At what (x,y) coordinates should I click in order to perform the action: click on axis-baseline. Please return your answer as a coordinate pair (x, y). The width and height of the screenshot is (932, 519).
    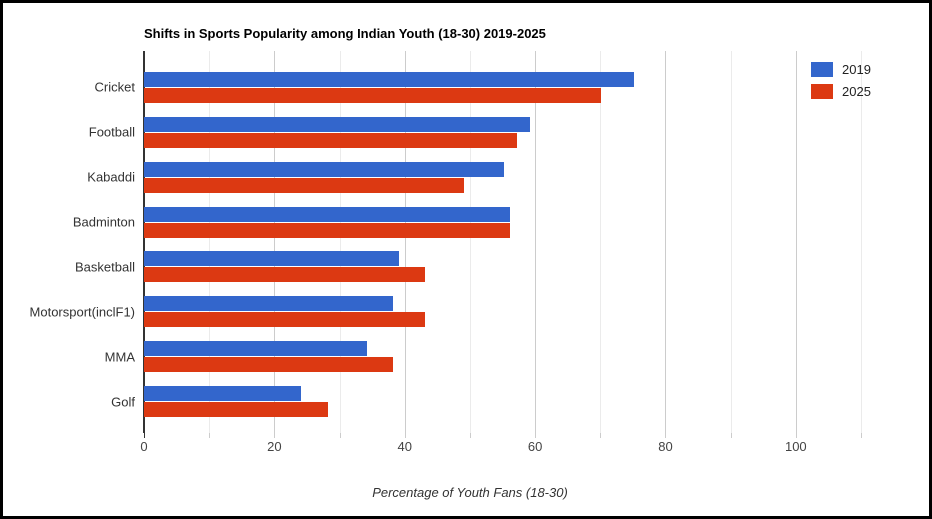
    Looking at the image, I should click on (144, 242).